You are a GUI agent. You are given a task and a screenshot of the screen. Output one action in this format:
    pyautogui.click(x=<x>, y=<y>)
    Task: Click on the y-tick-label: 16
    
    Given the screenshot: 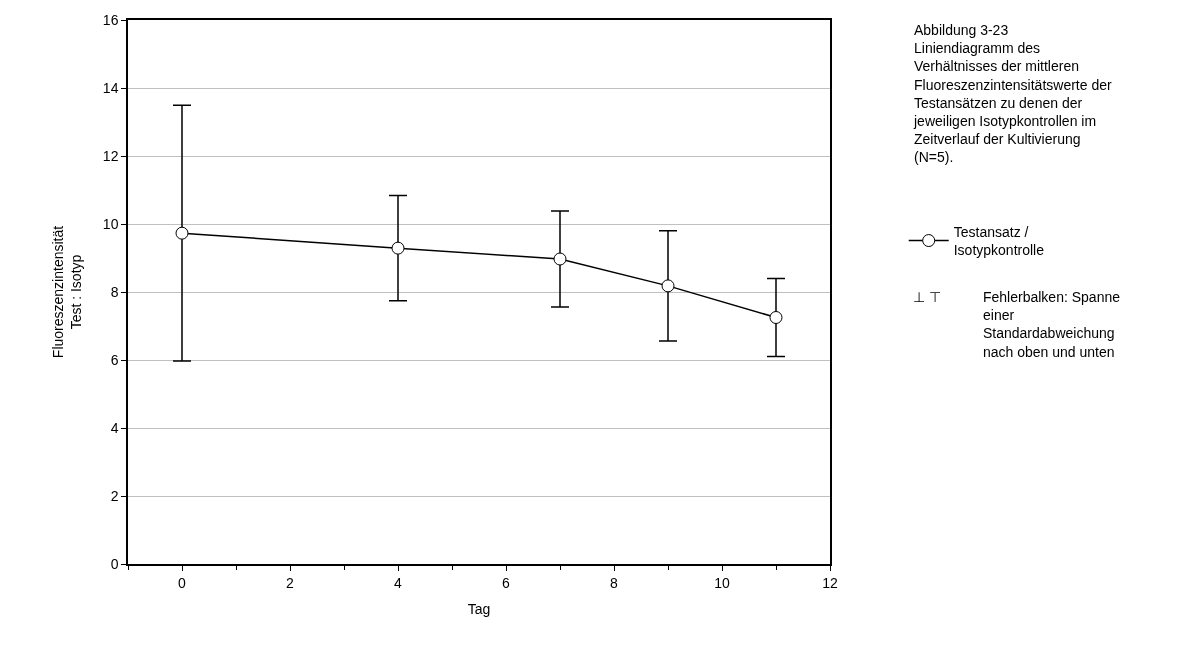 What is the action you would take?
    pyautogui.click(x=110, y=19)
    